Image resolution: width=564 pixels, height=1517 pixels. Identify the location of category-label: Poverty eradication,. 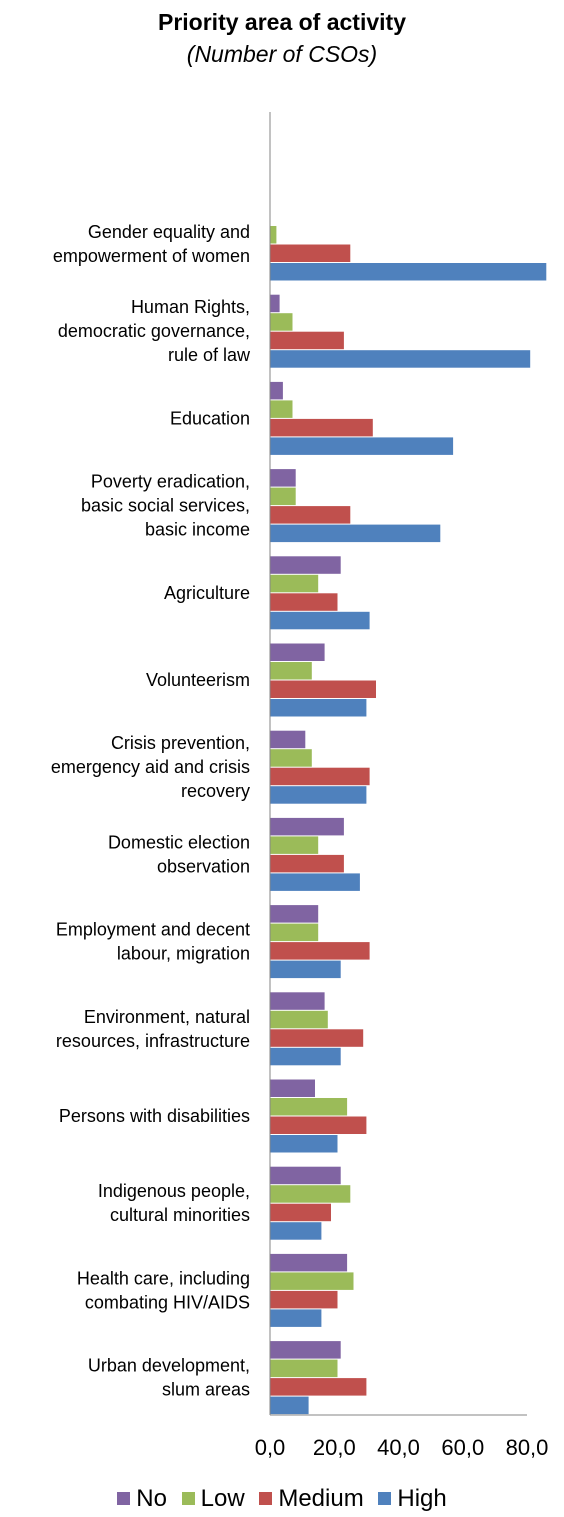
(170, 482).